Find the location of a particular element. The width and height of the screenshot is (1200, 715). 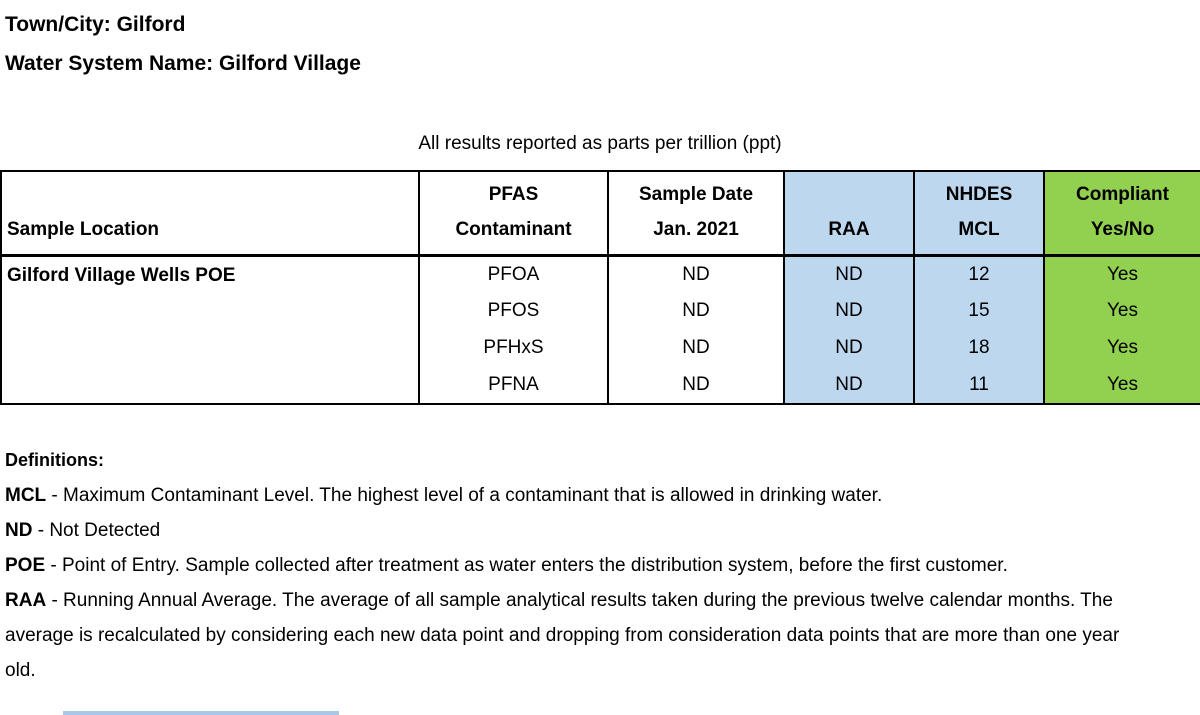

sample-location-cell: Gilford Village Wells POE is located at coordinates (210, 329).